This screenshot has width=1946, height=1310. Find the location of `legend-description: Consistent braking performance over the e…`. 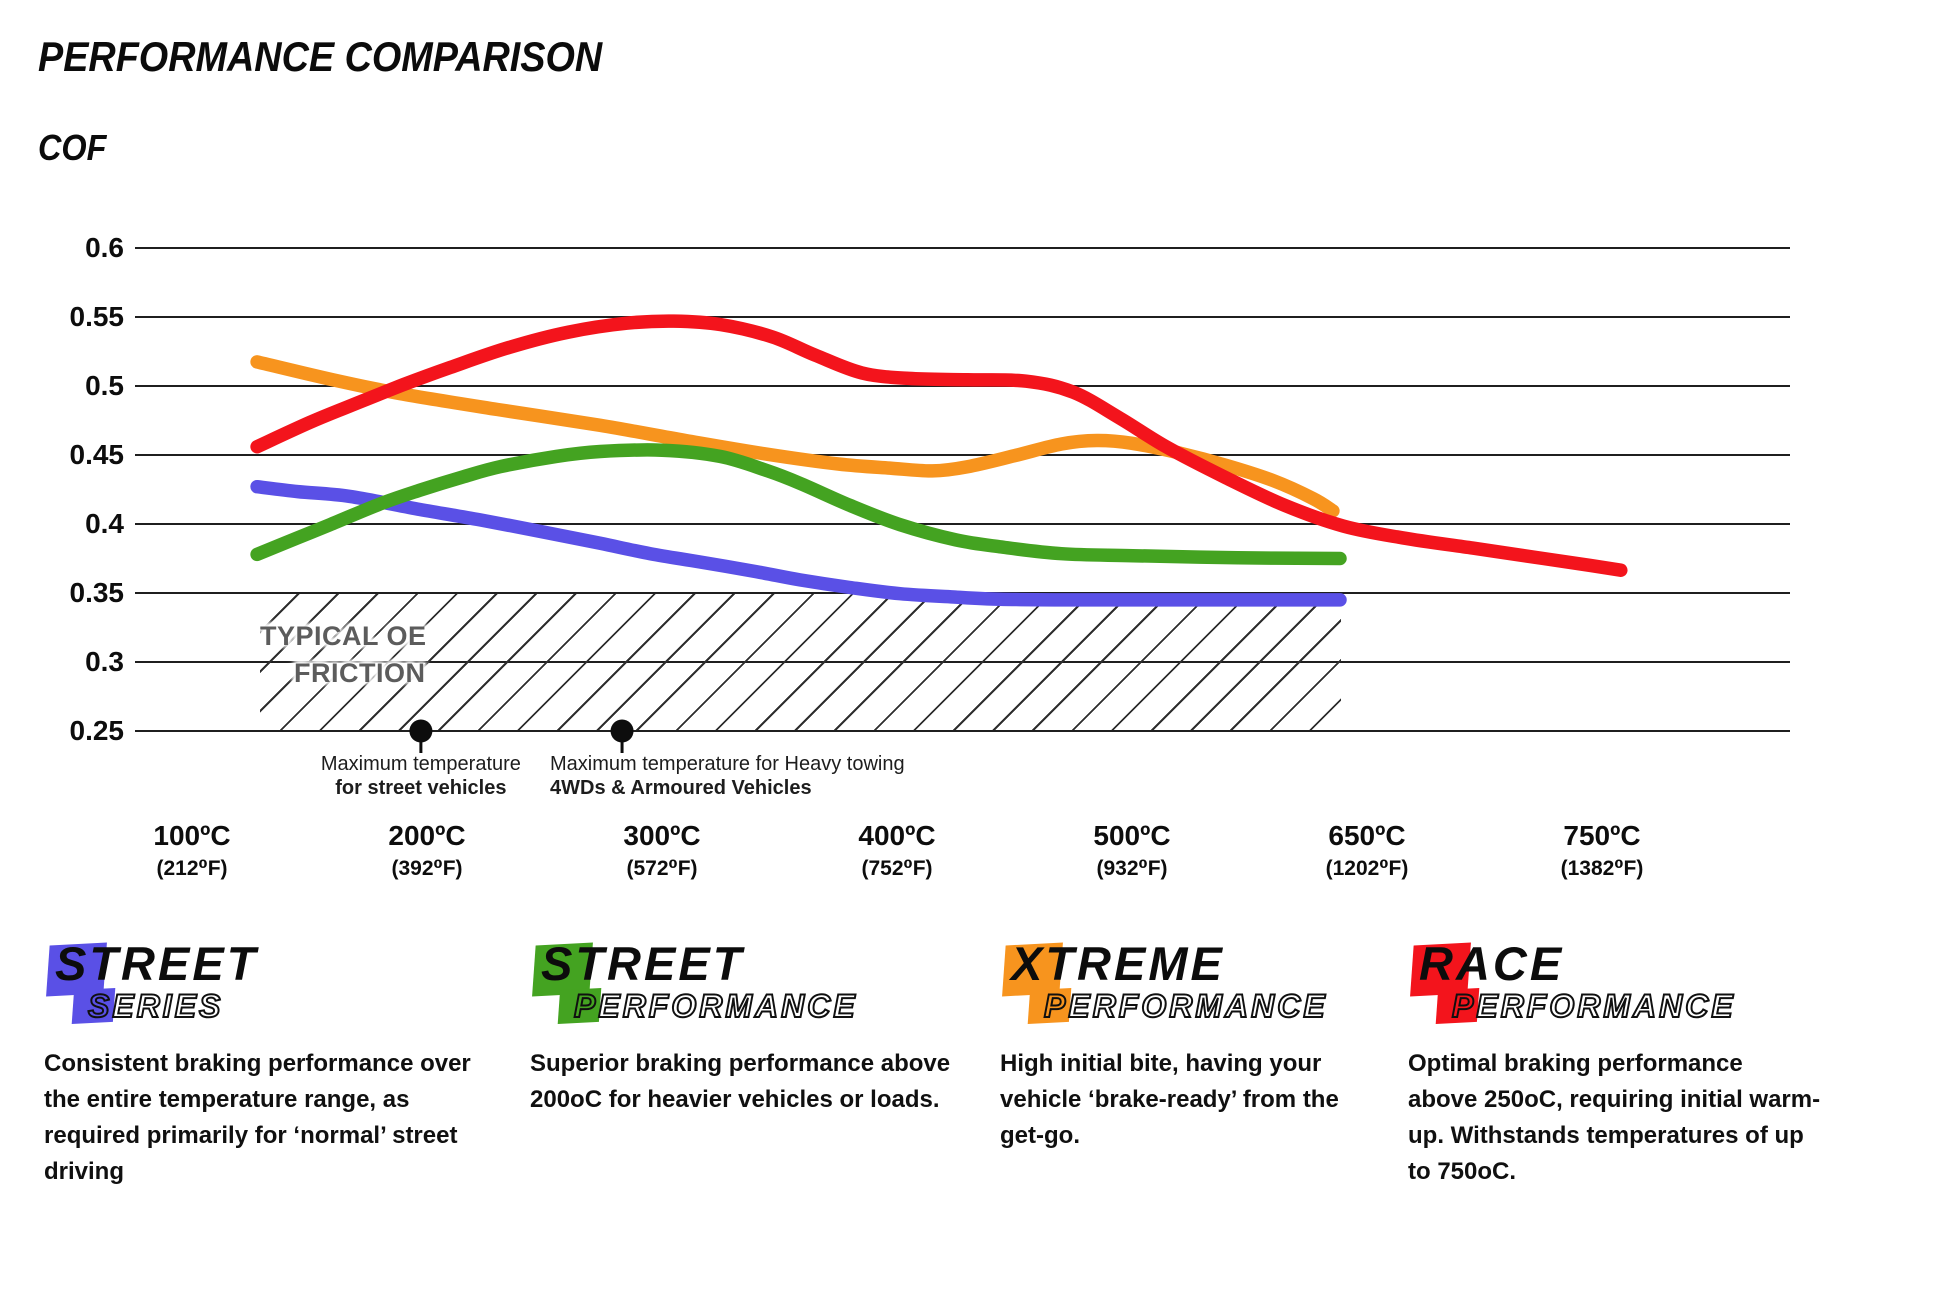

legend-description: Consistent braking performance over the e… is located at coordinates (257, 1118).